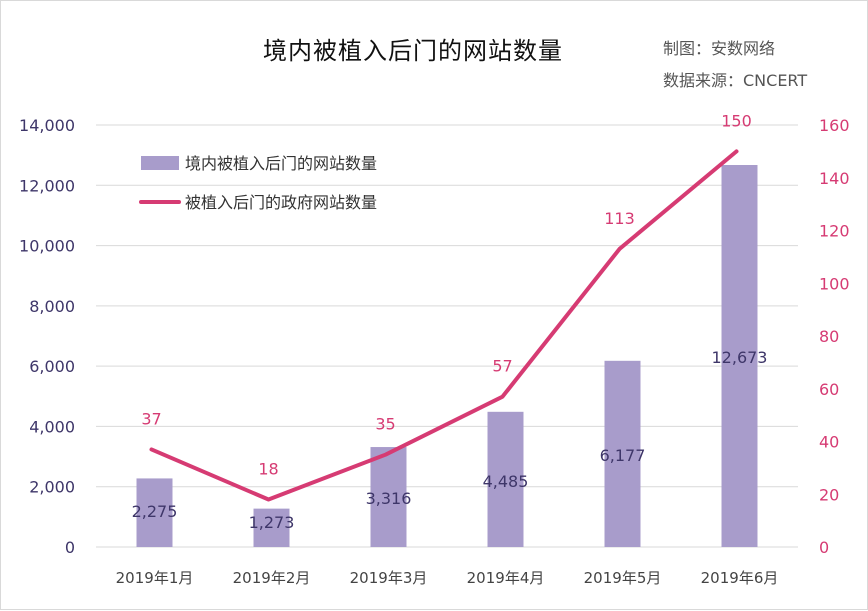  I want to click on right-axis-tick-label: 80, so click(829, 336).